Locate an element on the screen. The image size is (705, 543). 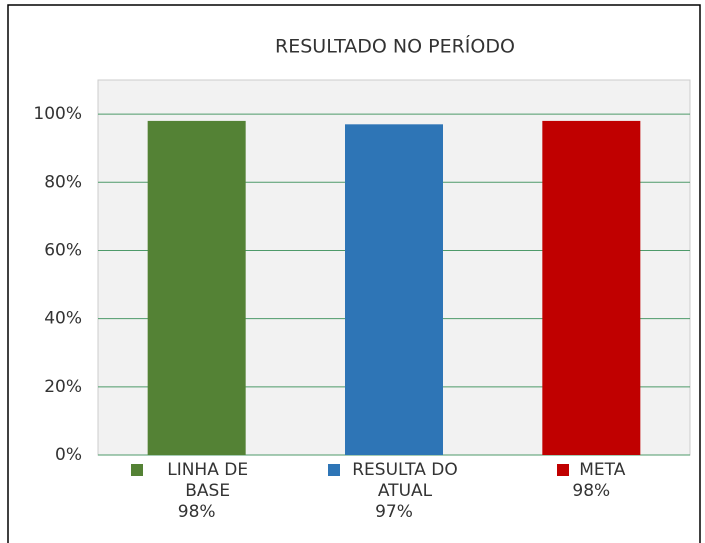
chart-title: RESULTADO NO PERÍODO is located at coordinates (395, 46).